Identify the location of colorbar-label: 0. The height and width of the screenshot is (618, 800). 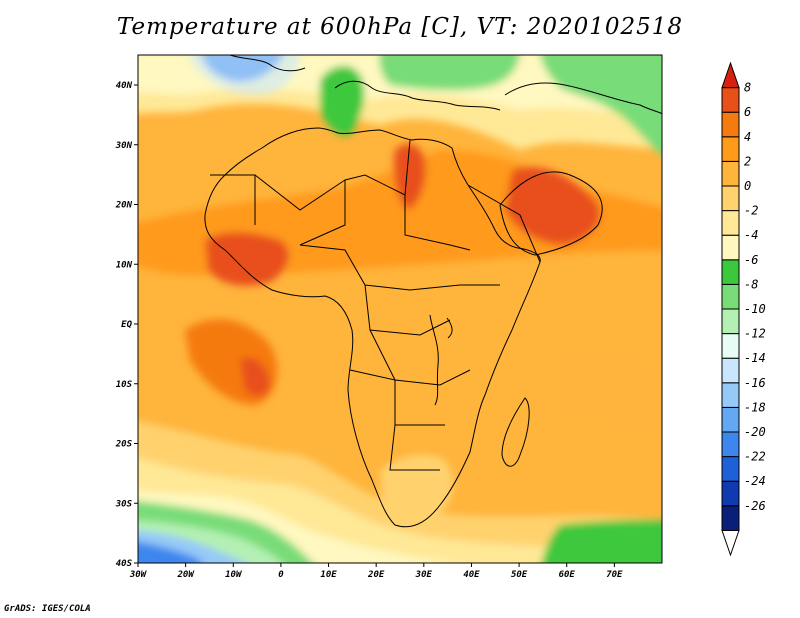
(747, 186).